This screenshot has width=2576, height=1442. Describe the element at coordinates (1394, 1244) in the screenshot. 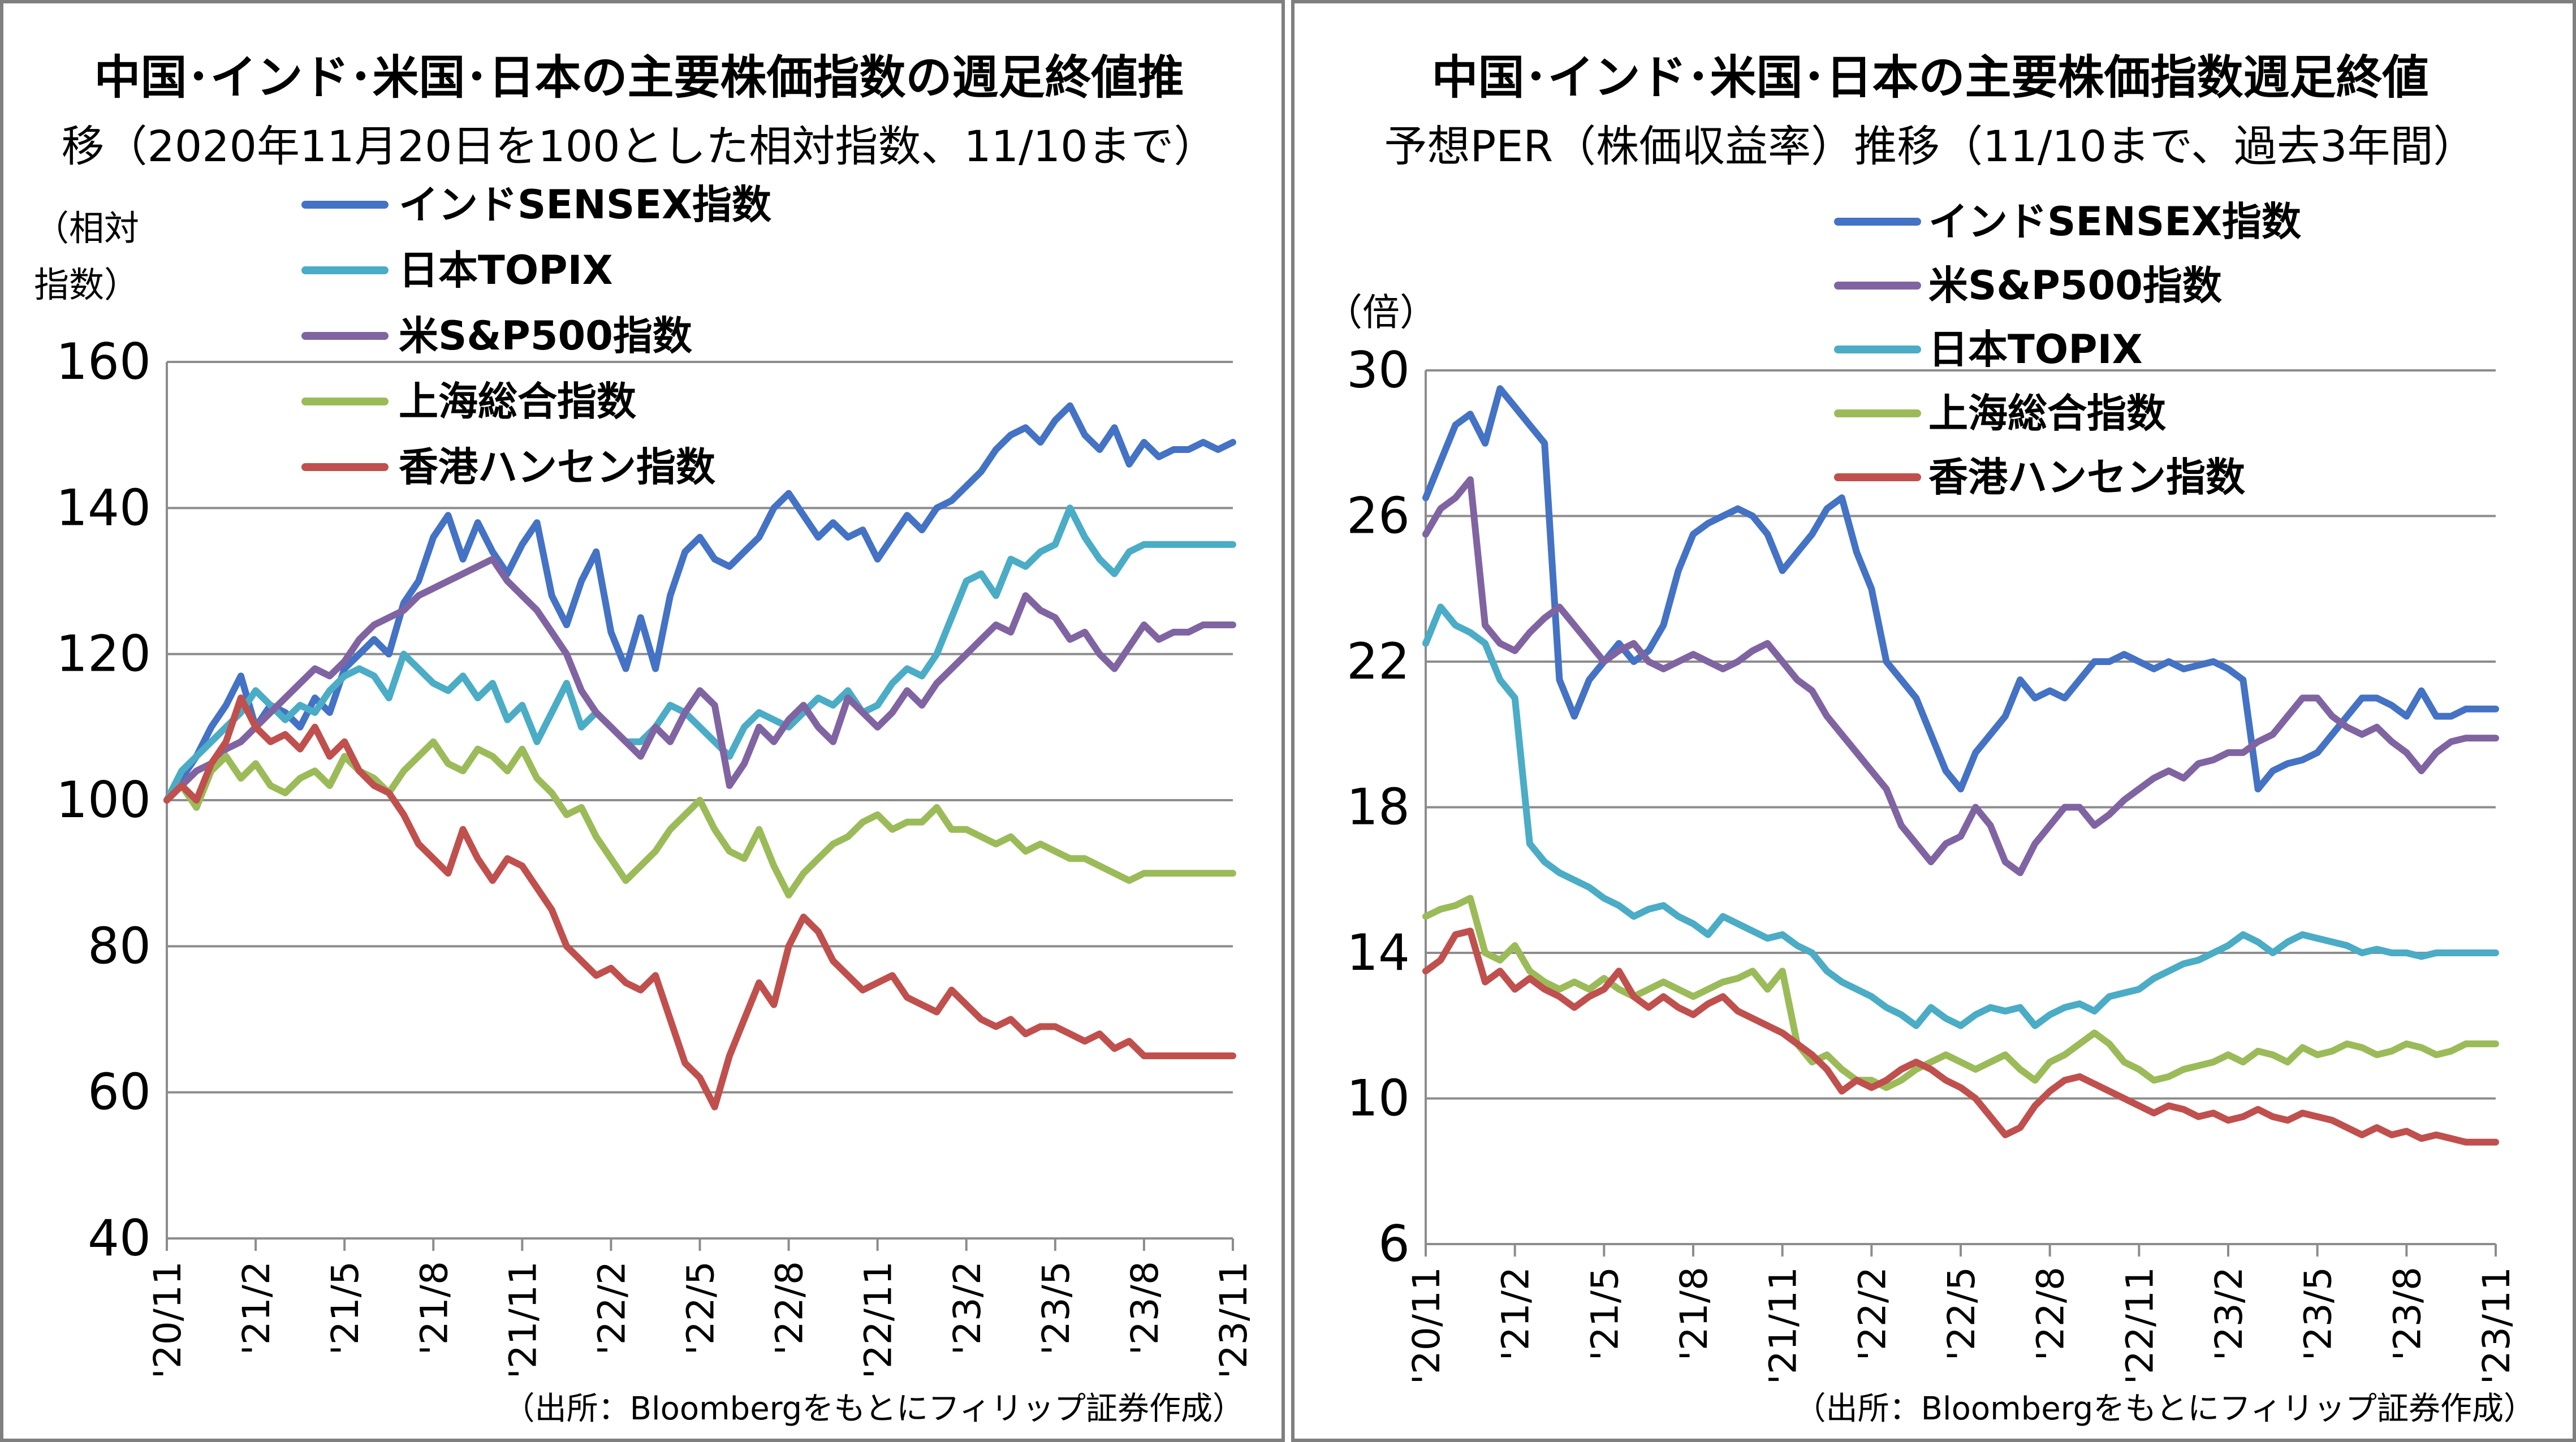

I see `y-tick-label: 6` at that location.